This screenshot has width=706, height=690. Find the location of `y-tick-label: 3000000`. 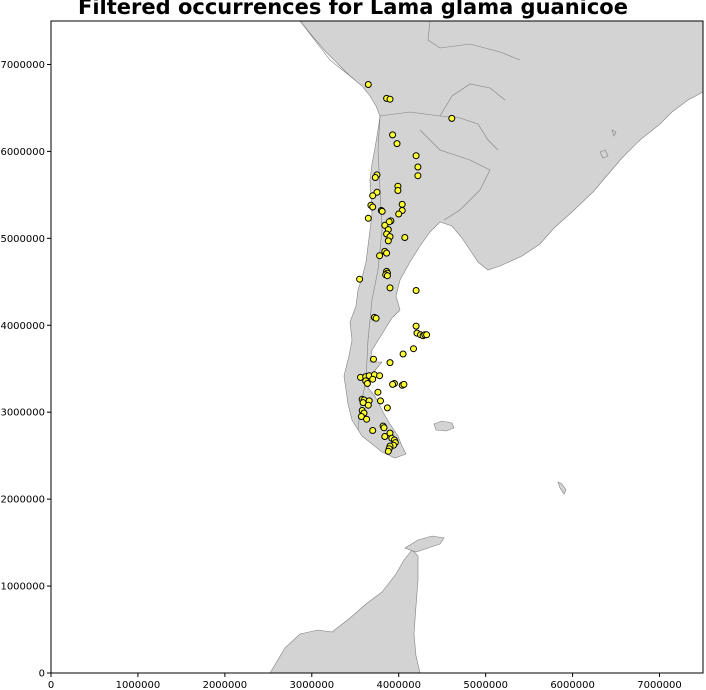

y-tick-label: 3000000 is located at coordinates (22, 413).